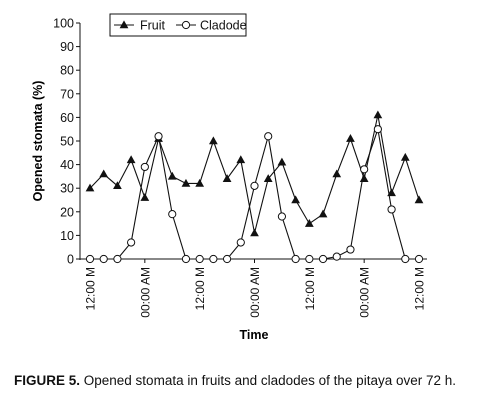  What do you see at coordinates (67, 94) in the screenshot?
I see `y-tick-label: 70` at bounding box center [67, 94].